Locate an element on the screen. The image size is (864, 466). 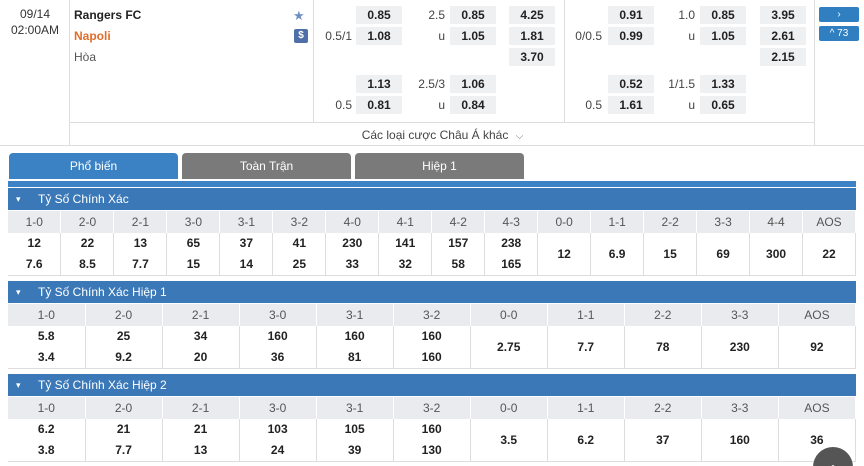
star-icon: ★ is located at coordinates (299, 15).